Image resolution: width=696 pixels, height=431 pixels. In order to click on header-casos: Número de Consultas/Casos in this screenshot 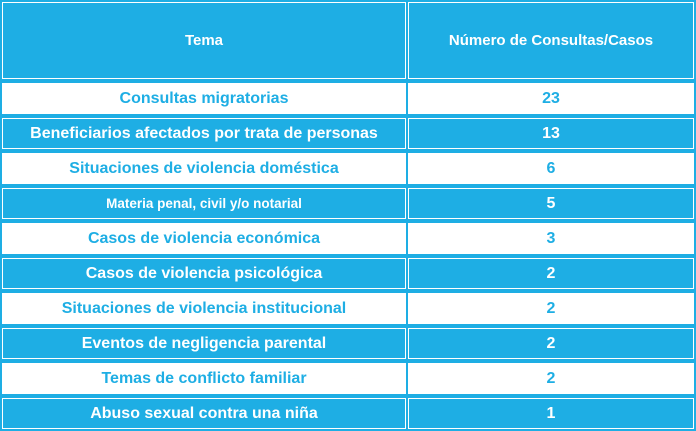, I will do `click(552, 40)`.